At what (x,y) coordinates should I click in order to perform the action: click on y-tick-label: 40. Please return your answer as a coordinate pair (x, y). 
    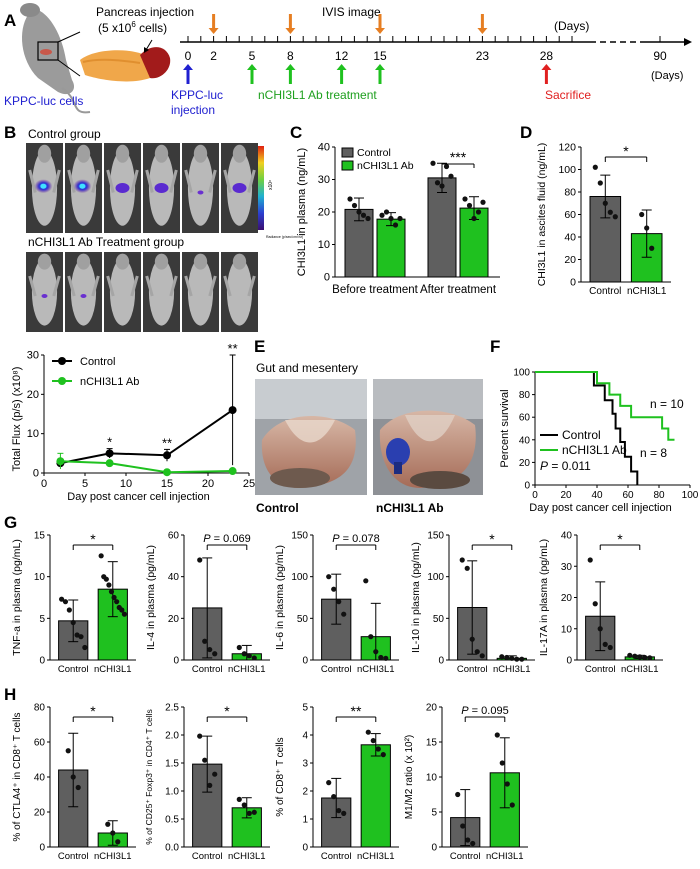
    Looking at the image, I should click on (324, 148).